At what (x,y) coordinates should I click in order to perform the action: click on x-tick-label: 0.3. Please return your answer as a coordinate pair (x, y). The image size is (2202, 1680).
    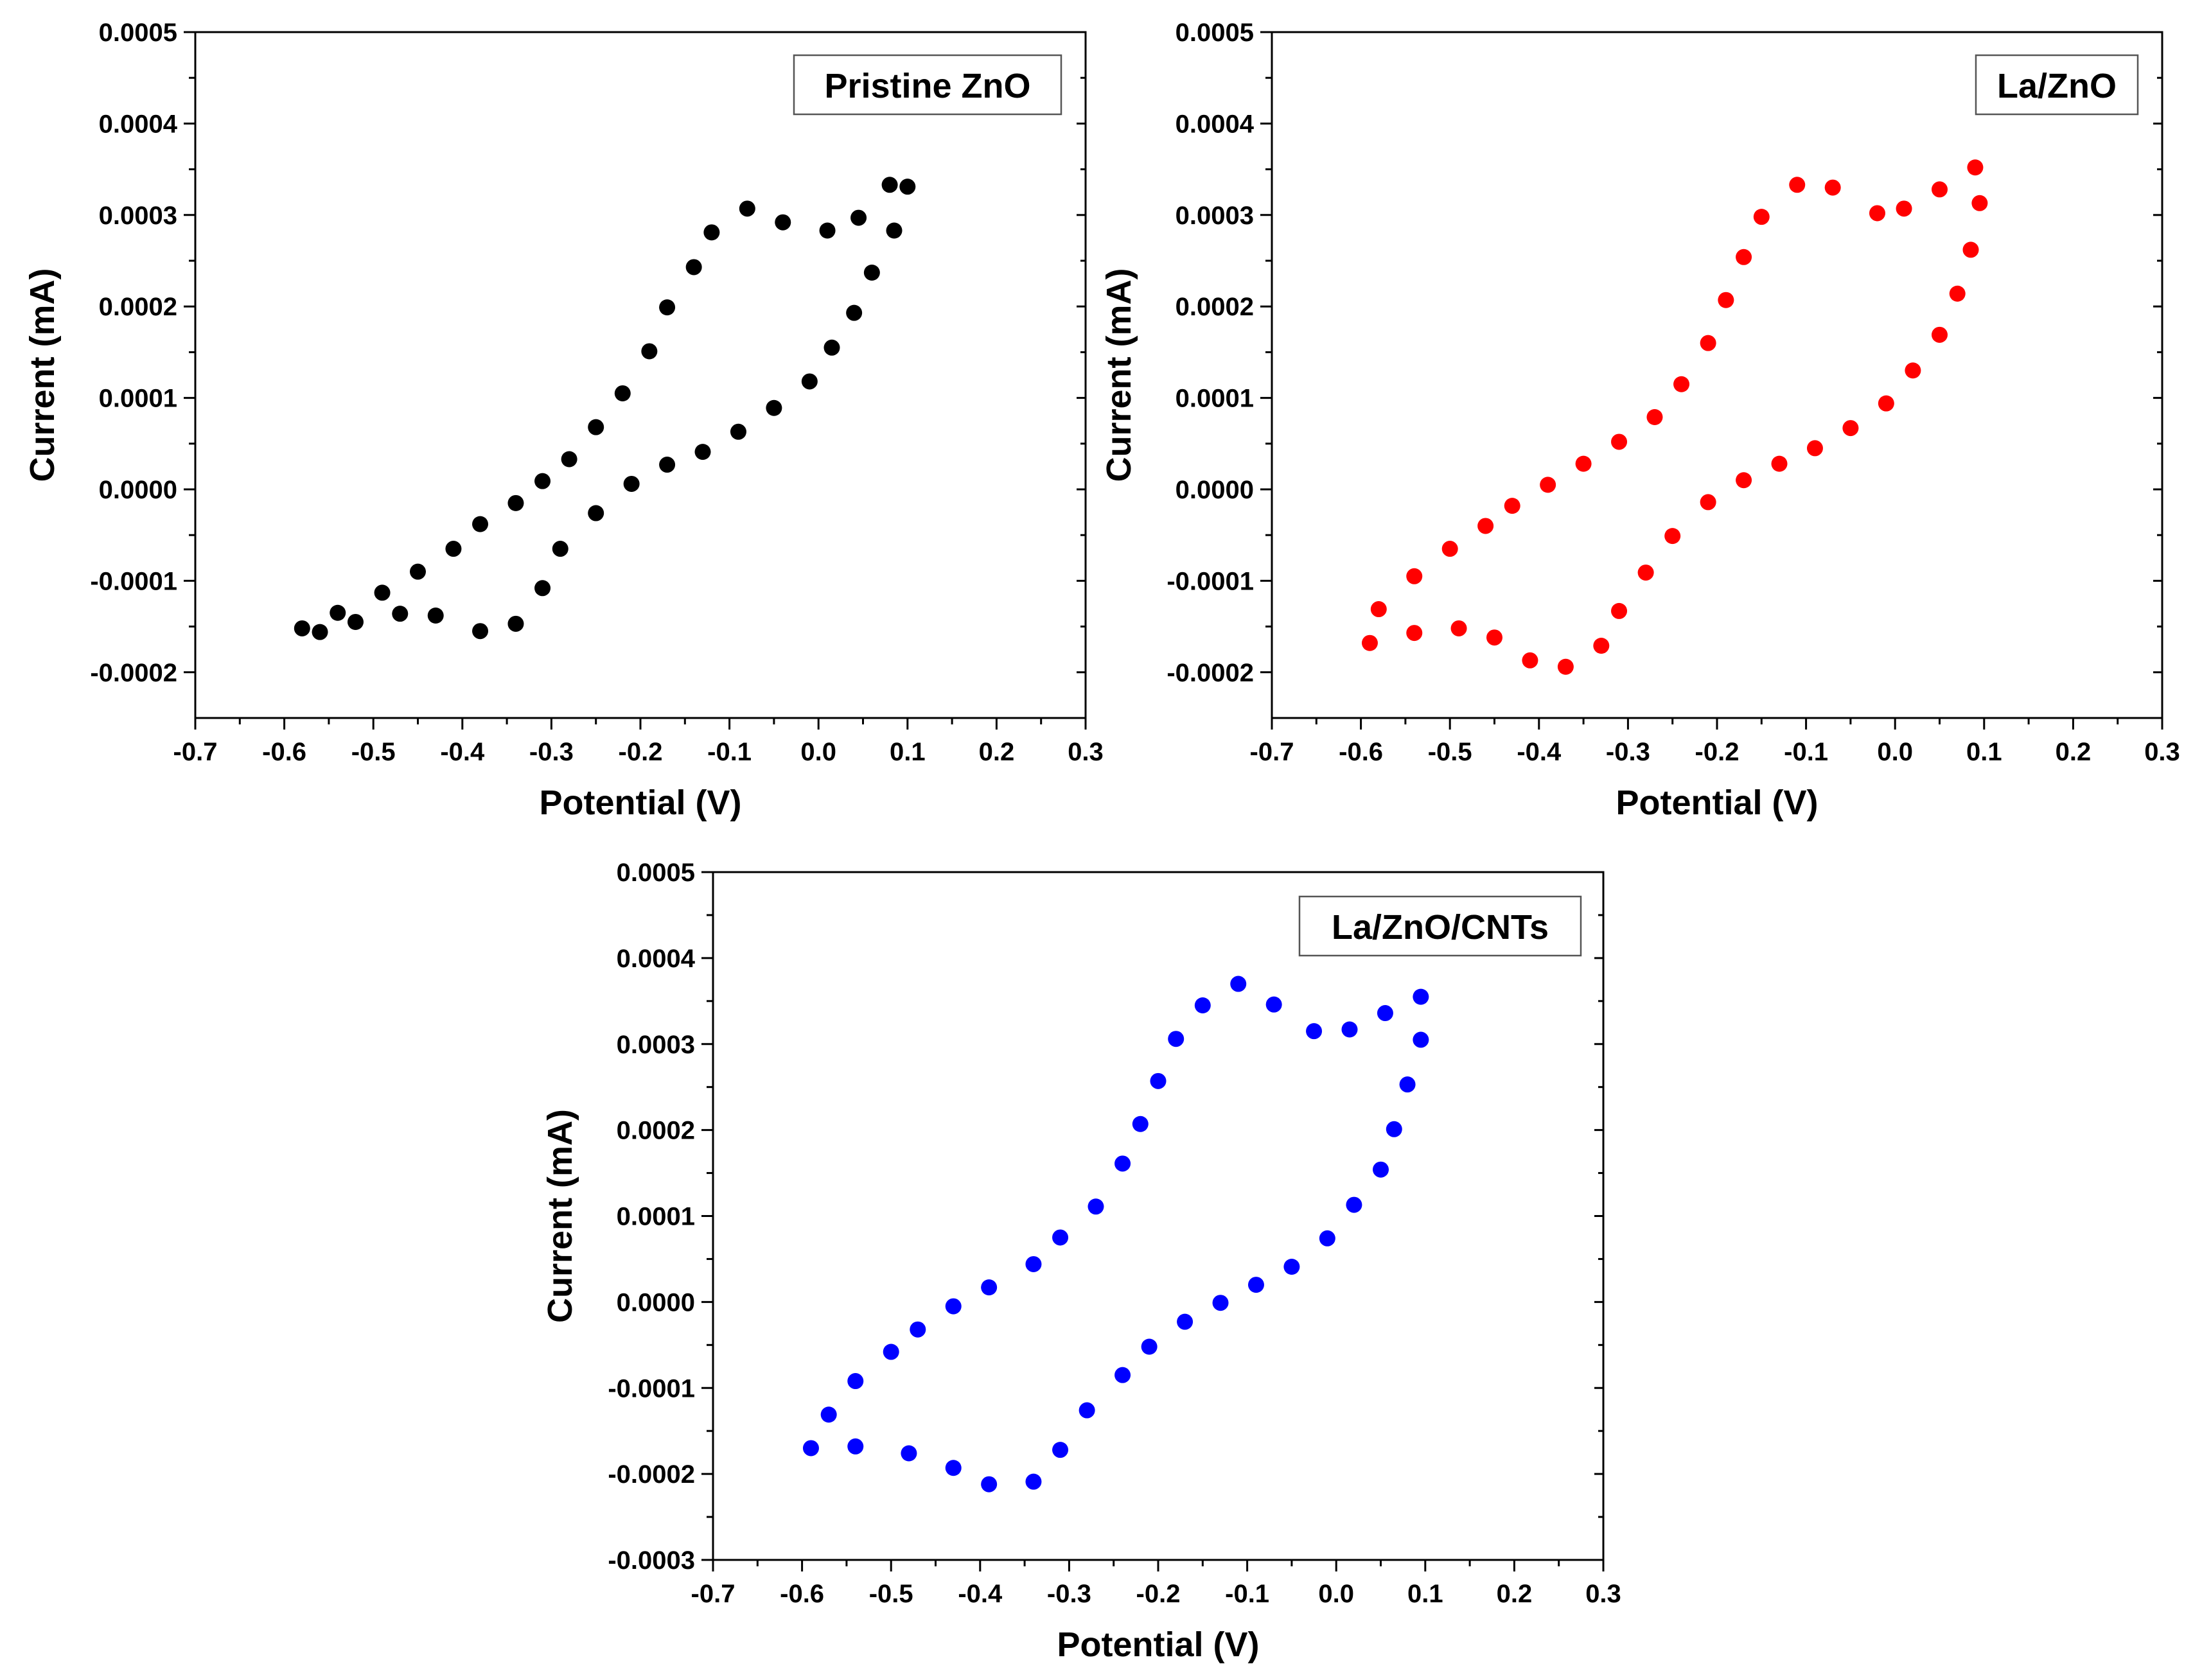
    Looking at the image, I should click on (2162, 752).